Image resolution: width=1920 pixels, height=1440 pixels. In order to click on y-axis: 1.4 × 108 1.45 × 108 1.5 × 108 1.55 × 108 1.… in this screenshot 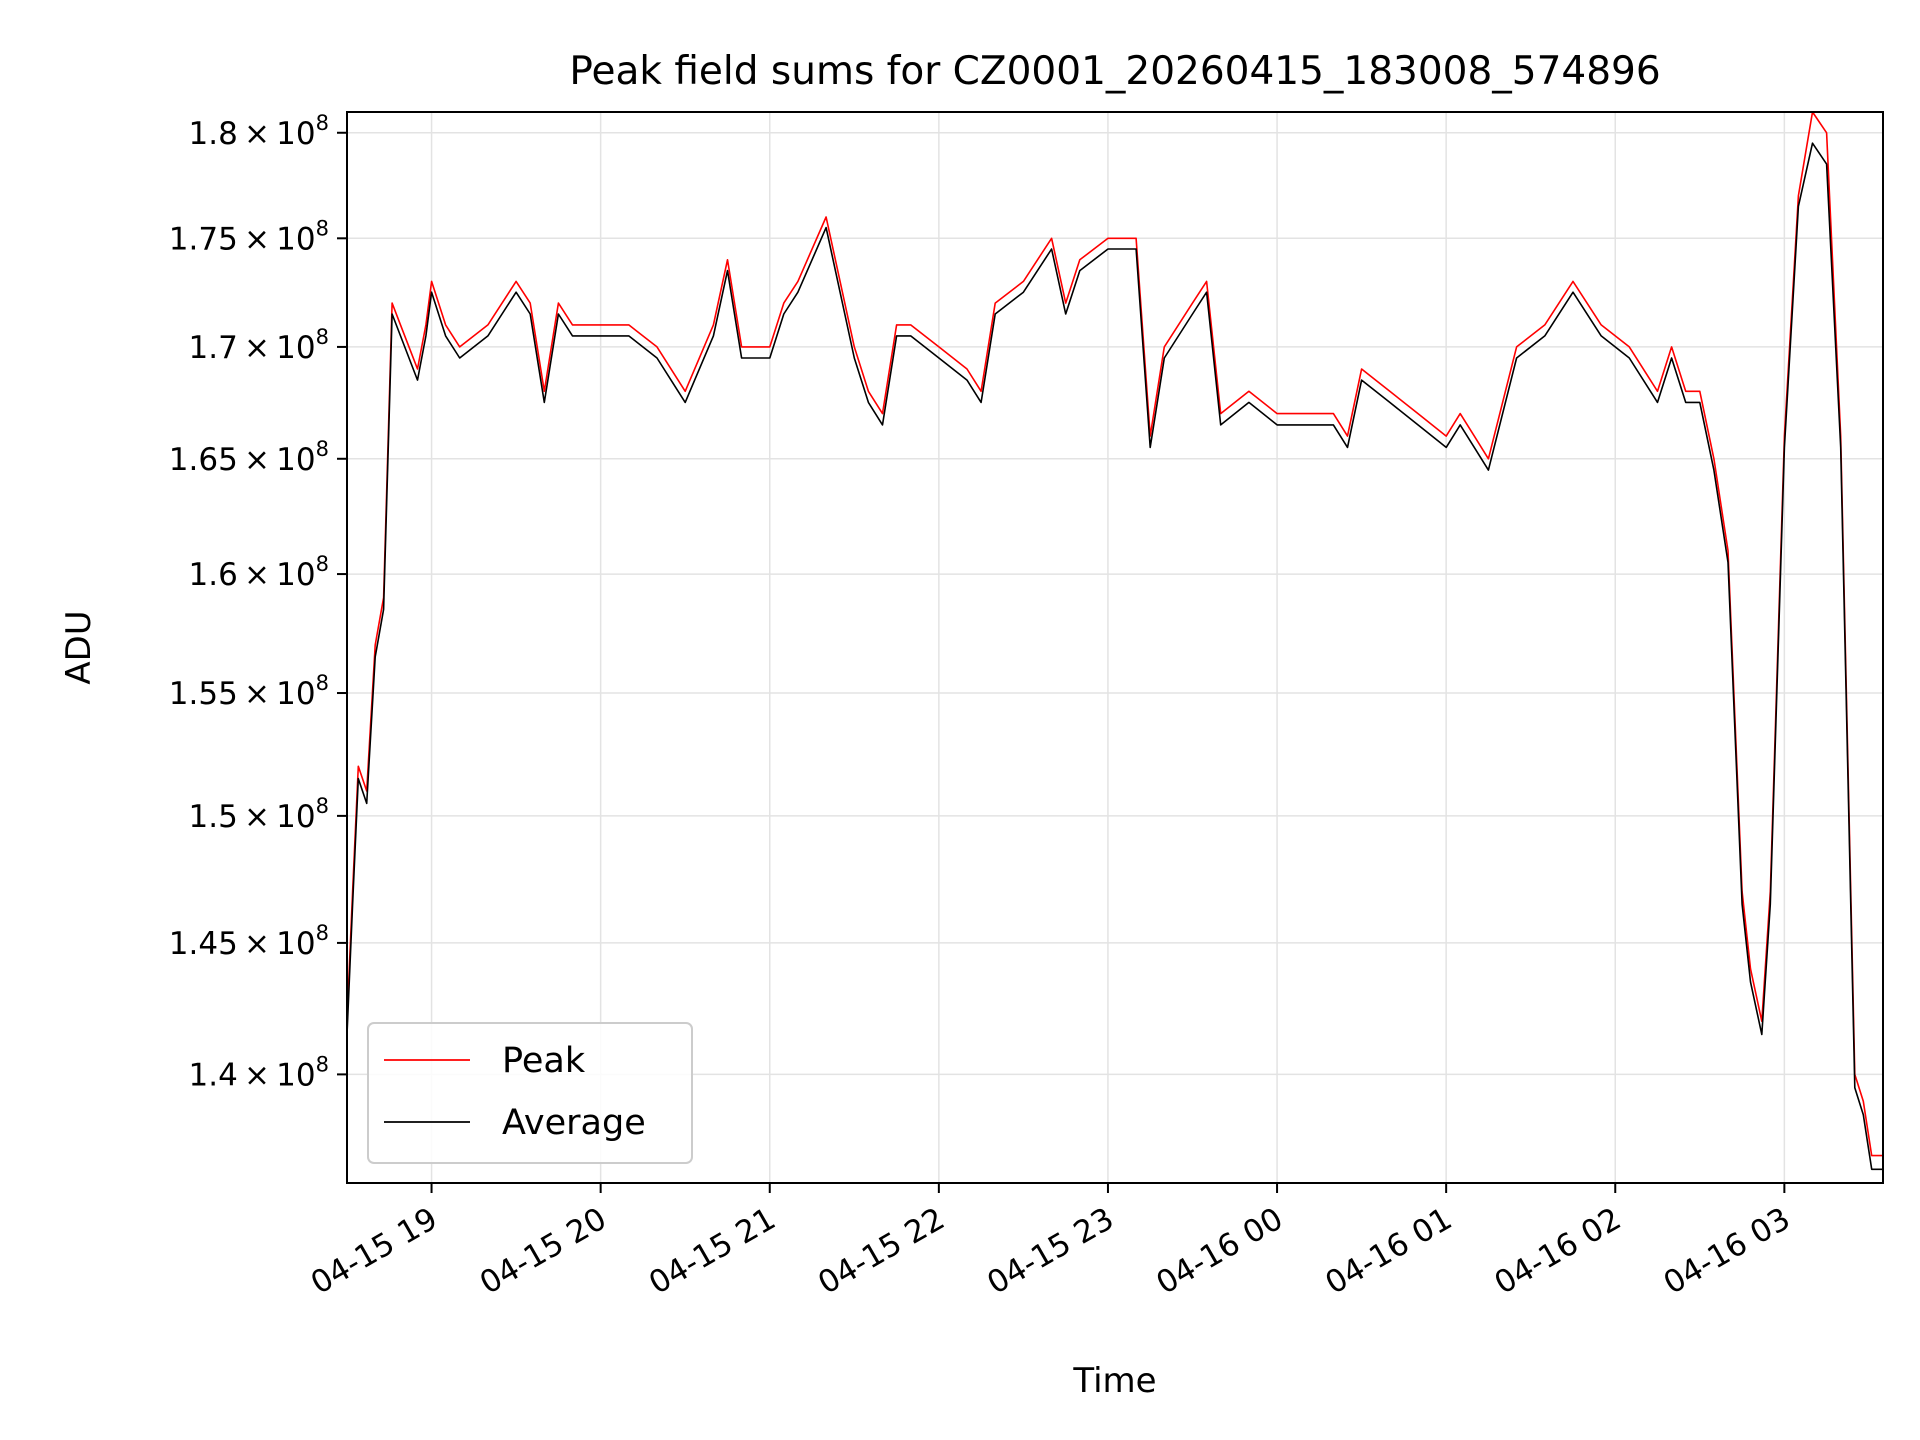, I will do `click(258, 602)`.